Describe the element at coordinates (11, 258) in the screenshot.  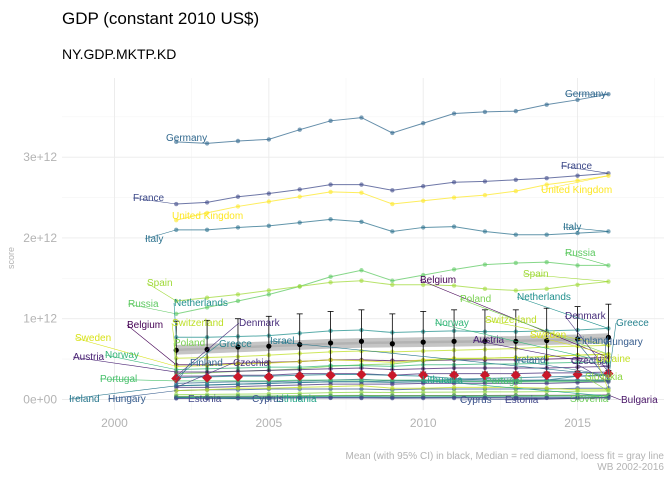
I see `y-axis-title: score` at that location.